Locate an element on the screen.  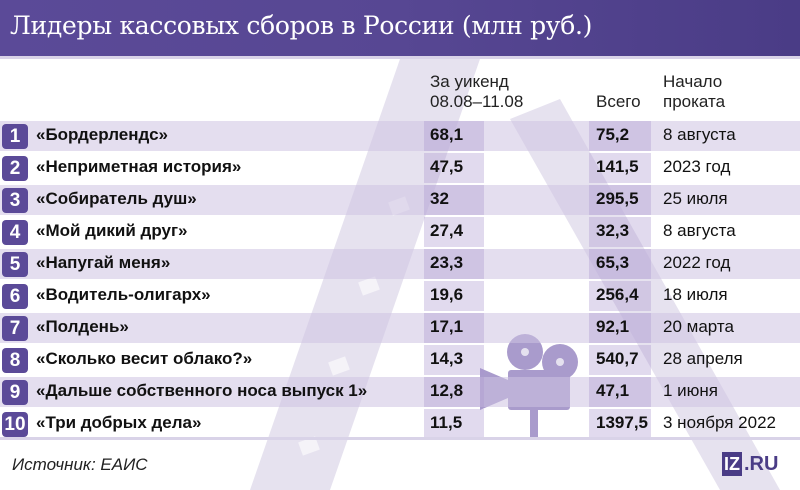
film-title: «Мой дикий друг» is located at coordinates (112, 230).